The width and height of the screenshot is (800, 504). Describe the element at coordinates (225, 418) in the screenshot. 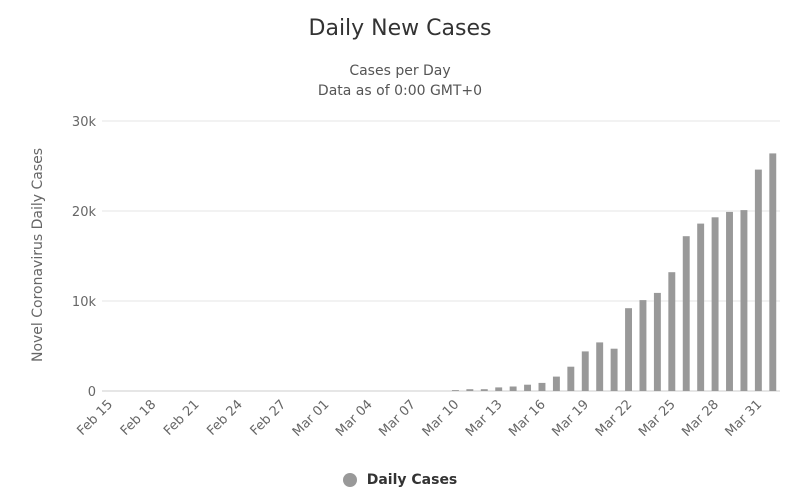

I see `x-tick-label: Feb 24` at that location.